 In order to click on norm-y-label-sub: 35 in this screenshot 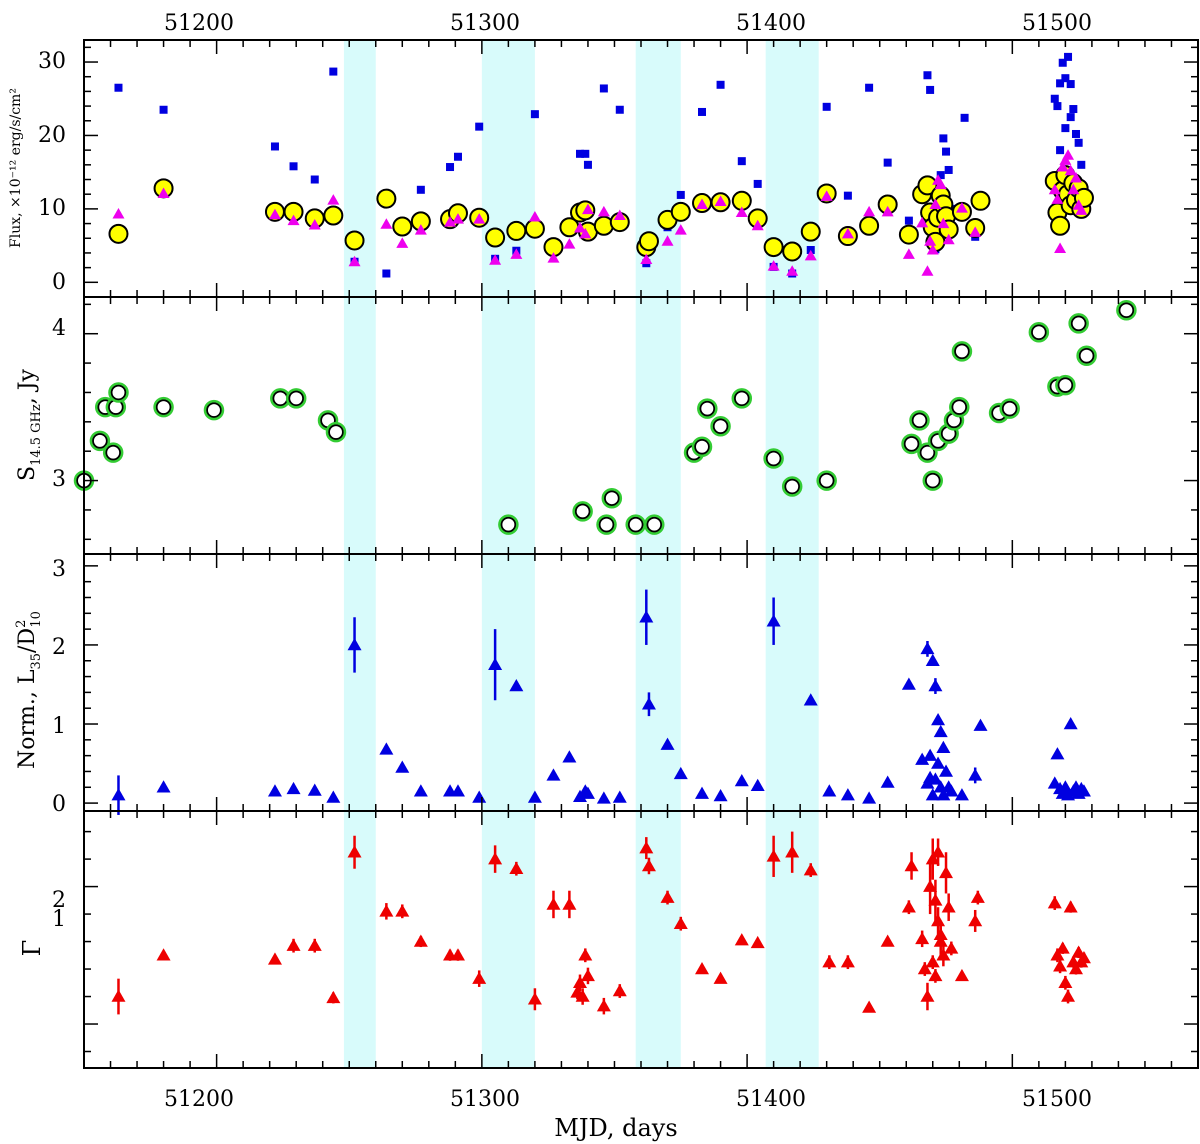, I will do `click(36, 661)`.